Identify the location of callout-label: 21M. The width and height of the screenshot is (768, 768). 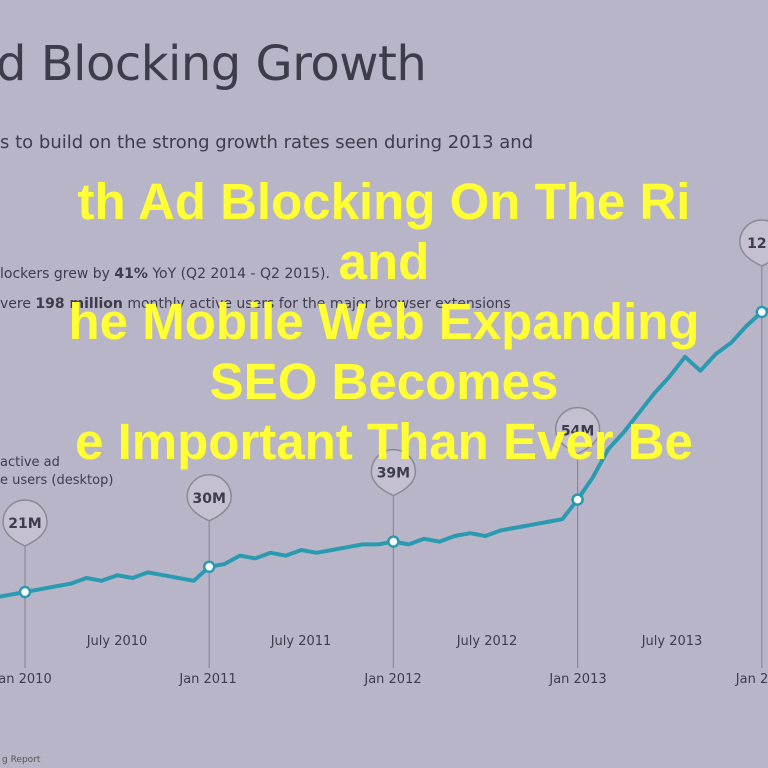
(24, 524).